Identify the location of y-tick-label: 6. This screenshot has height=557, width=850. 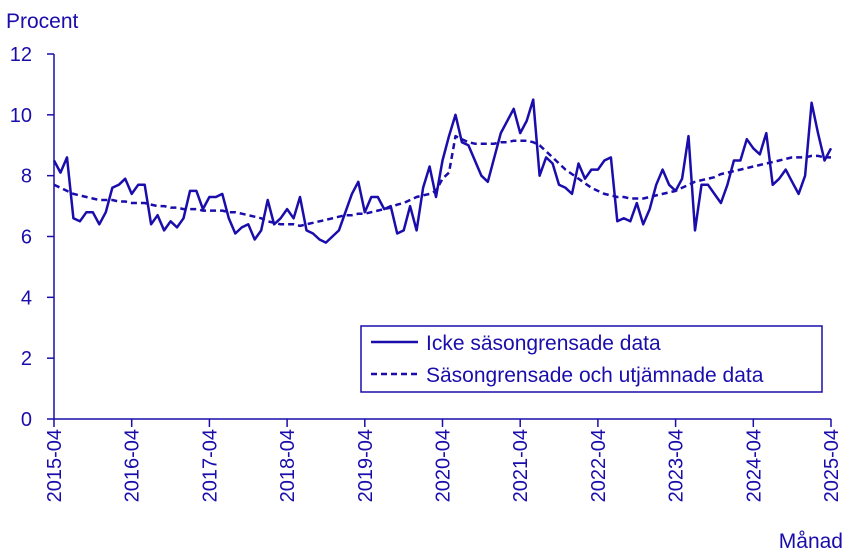
(26, 238).